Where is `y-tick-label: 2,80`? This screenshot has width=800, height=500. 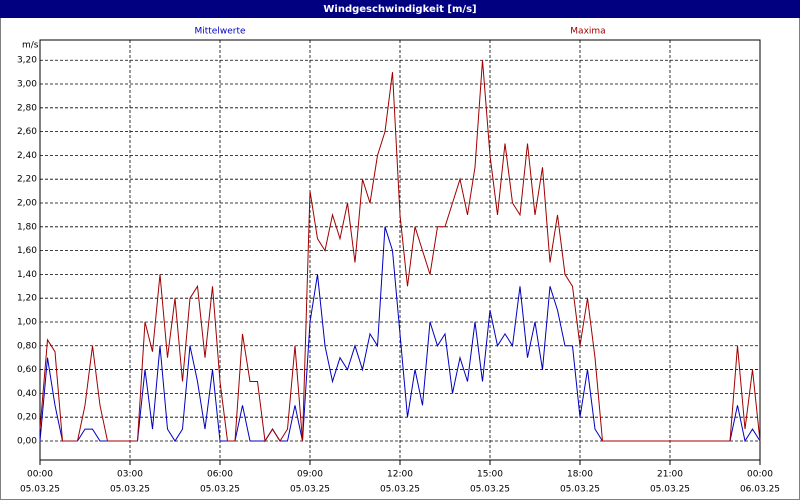
y-tick-label: 2,80 is located at coordinates (27, 108).